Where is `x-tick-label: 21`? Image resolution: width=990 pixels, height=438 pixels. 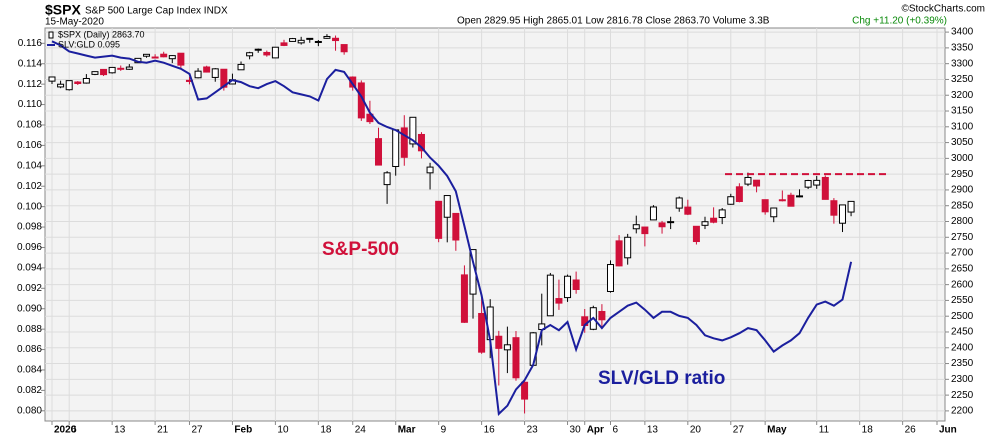
x-tick-label: 21 is located at coordinates (163, 430).